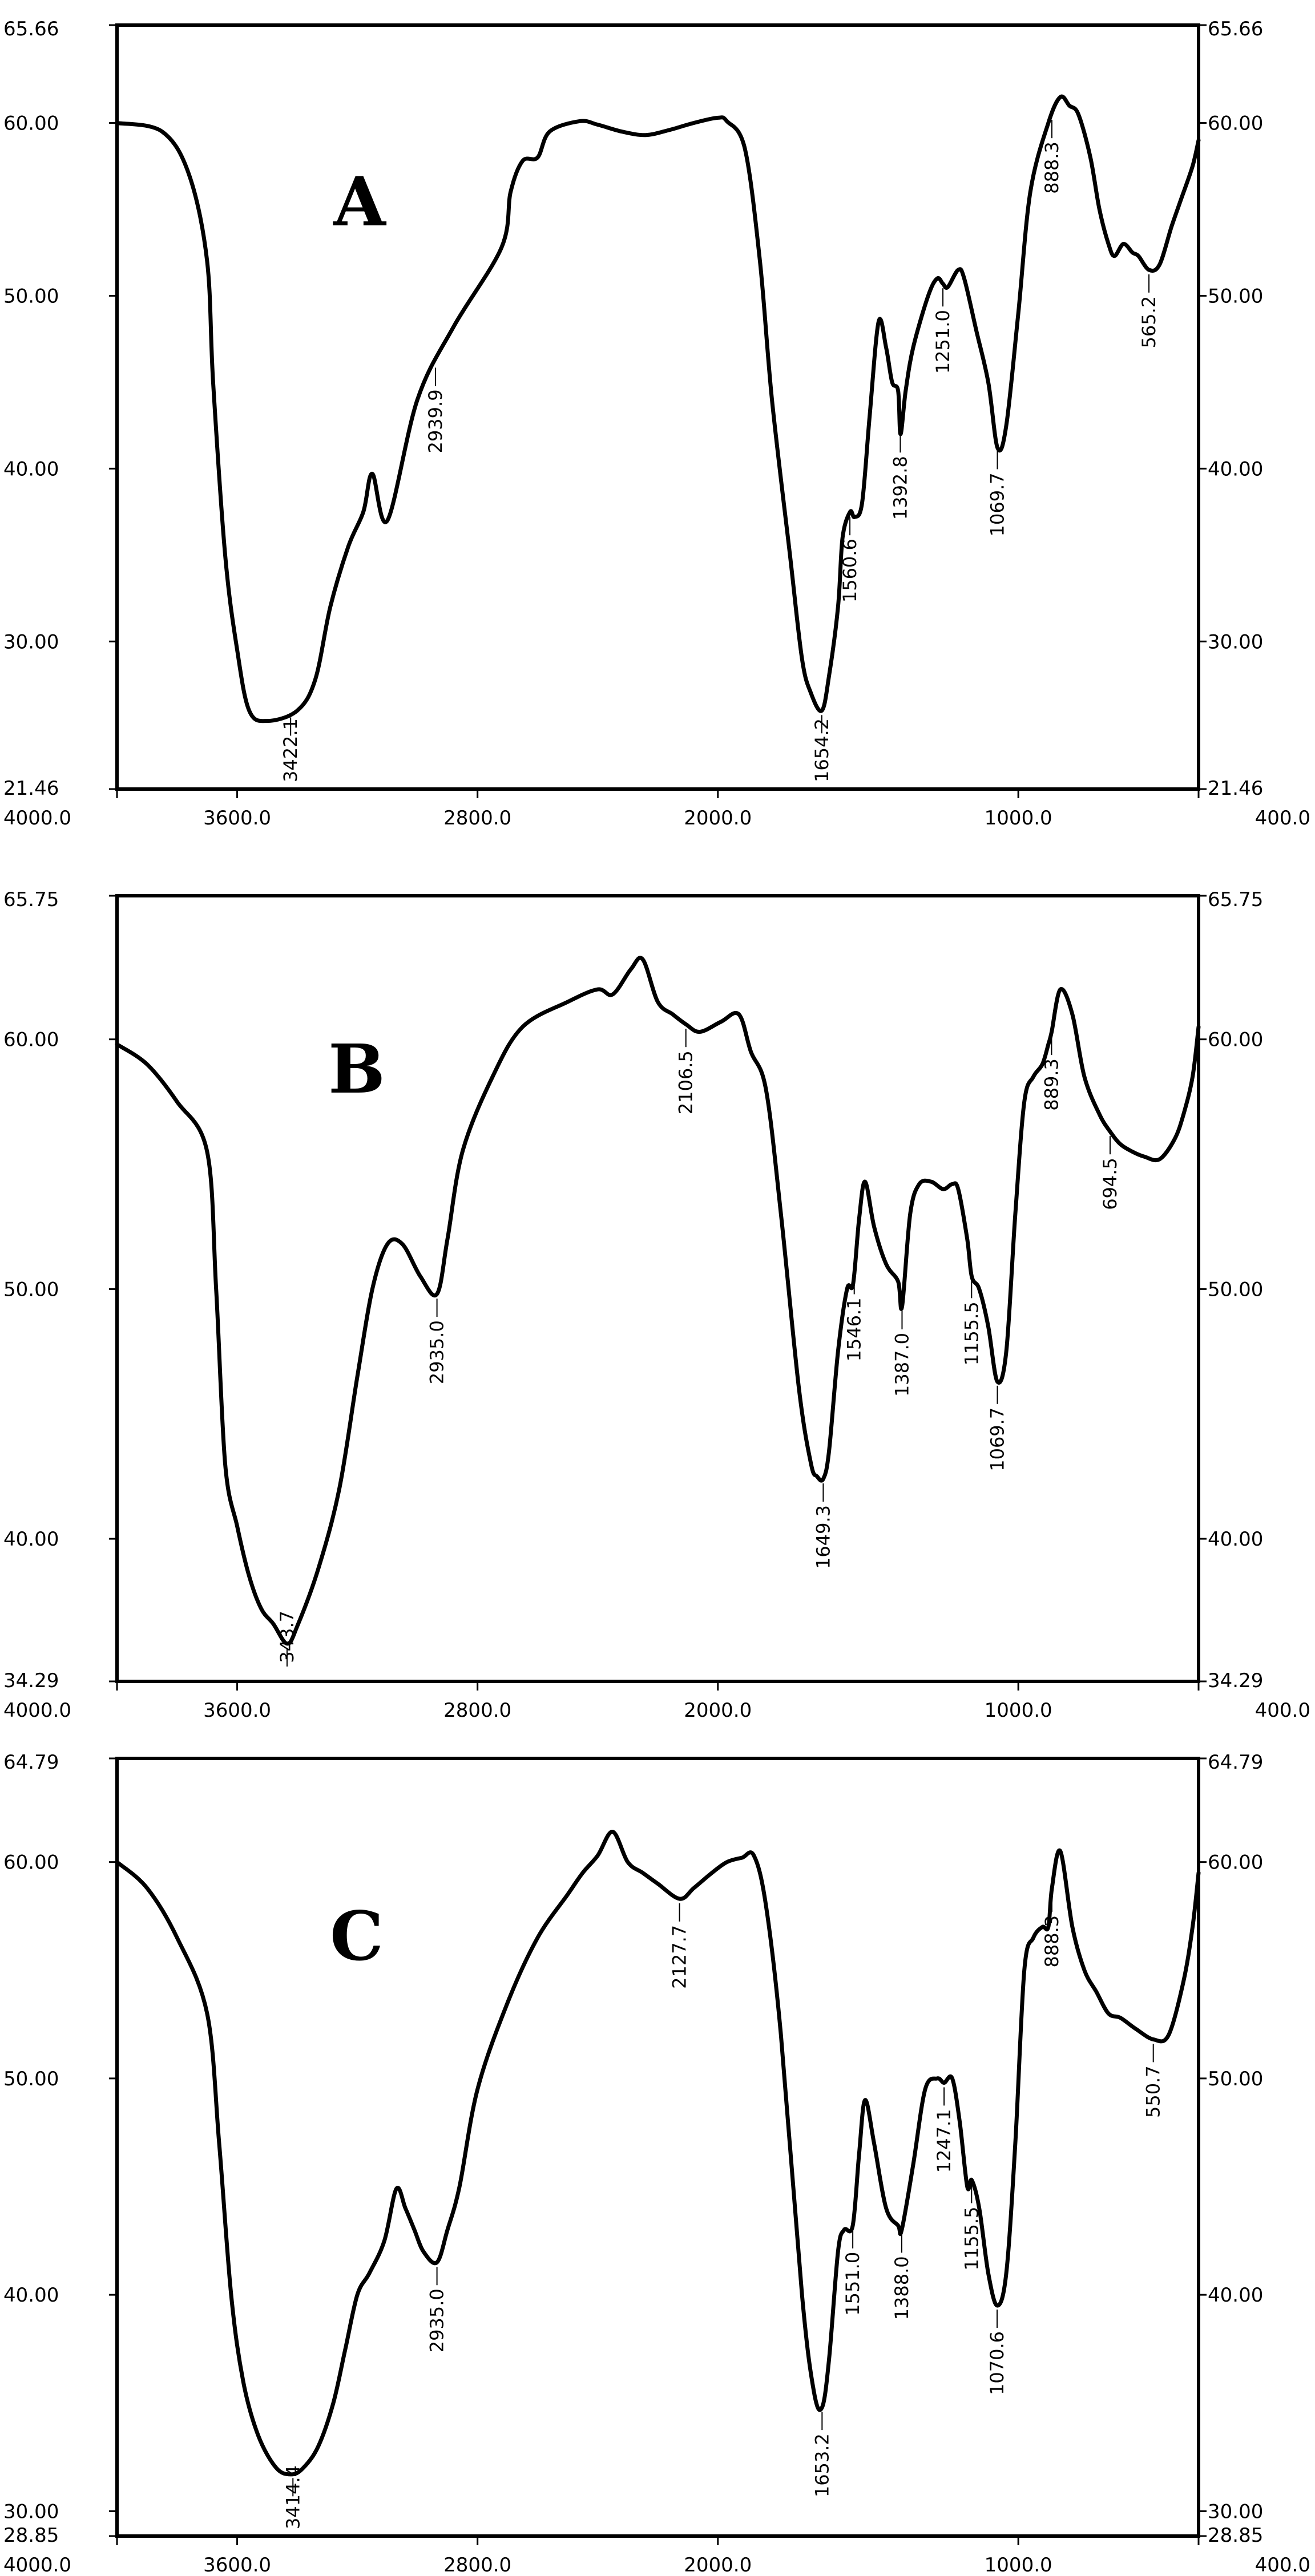  What do you see at coordinates (359, 202) in the screenshot?
I see `panel-letter: A` at bounding box center [359, 202].